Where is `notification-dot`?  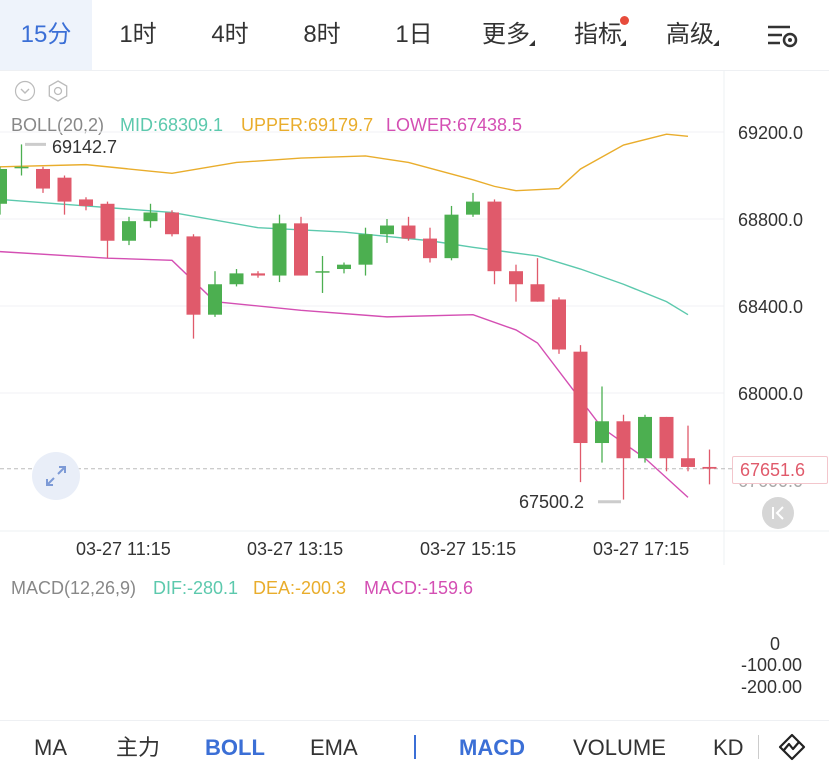
notification-dot is located at coordinates (624, 20).